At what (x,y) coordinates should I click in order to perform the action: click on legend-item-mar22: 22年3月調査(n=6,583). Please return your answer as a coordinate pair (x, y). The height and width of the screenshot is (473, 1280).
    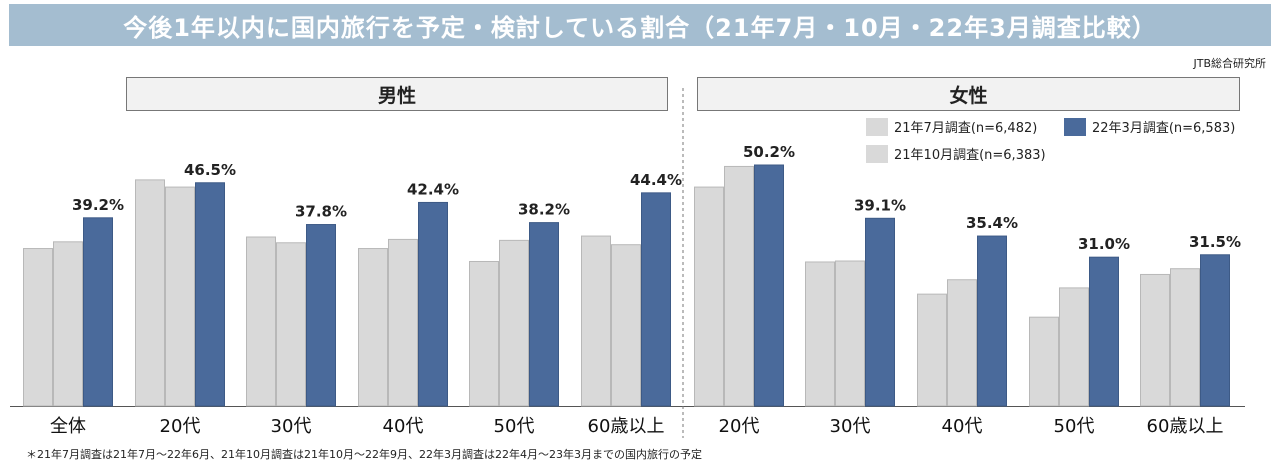
    Looking at the image, I should click on (1149, 126).